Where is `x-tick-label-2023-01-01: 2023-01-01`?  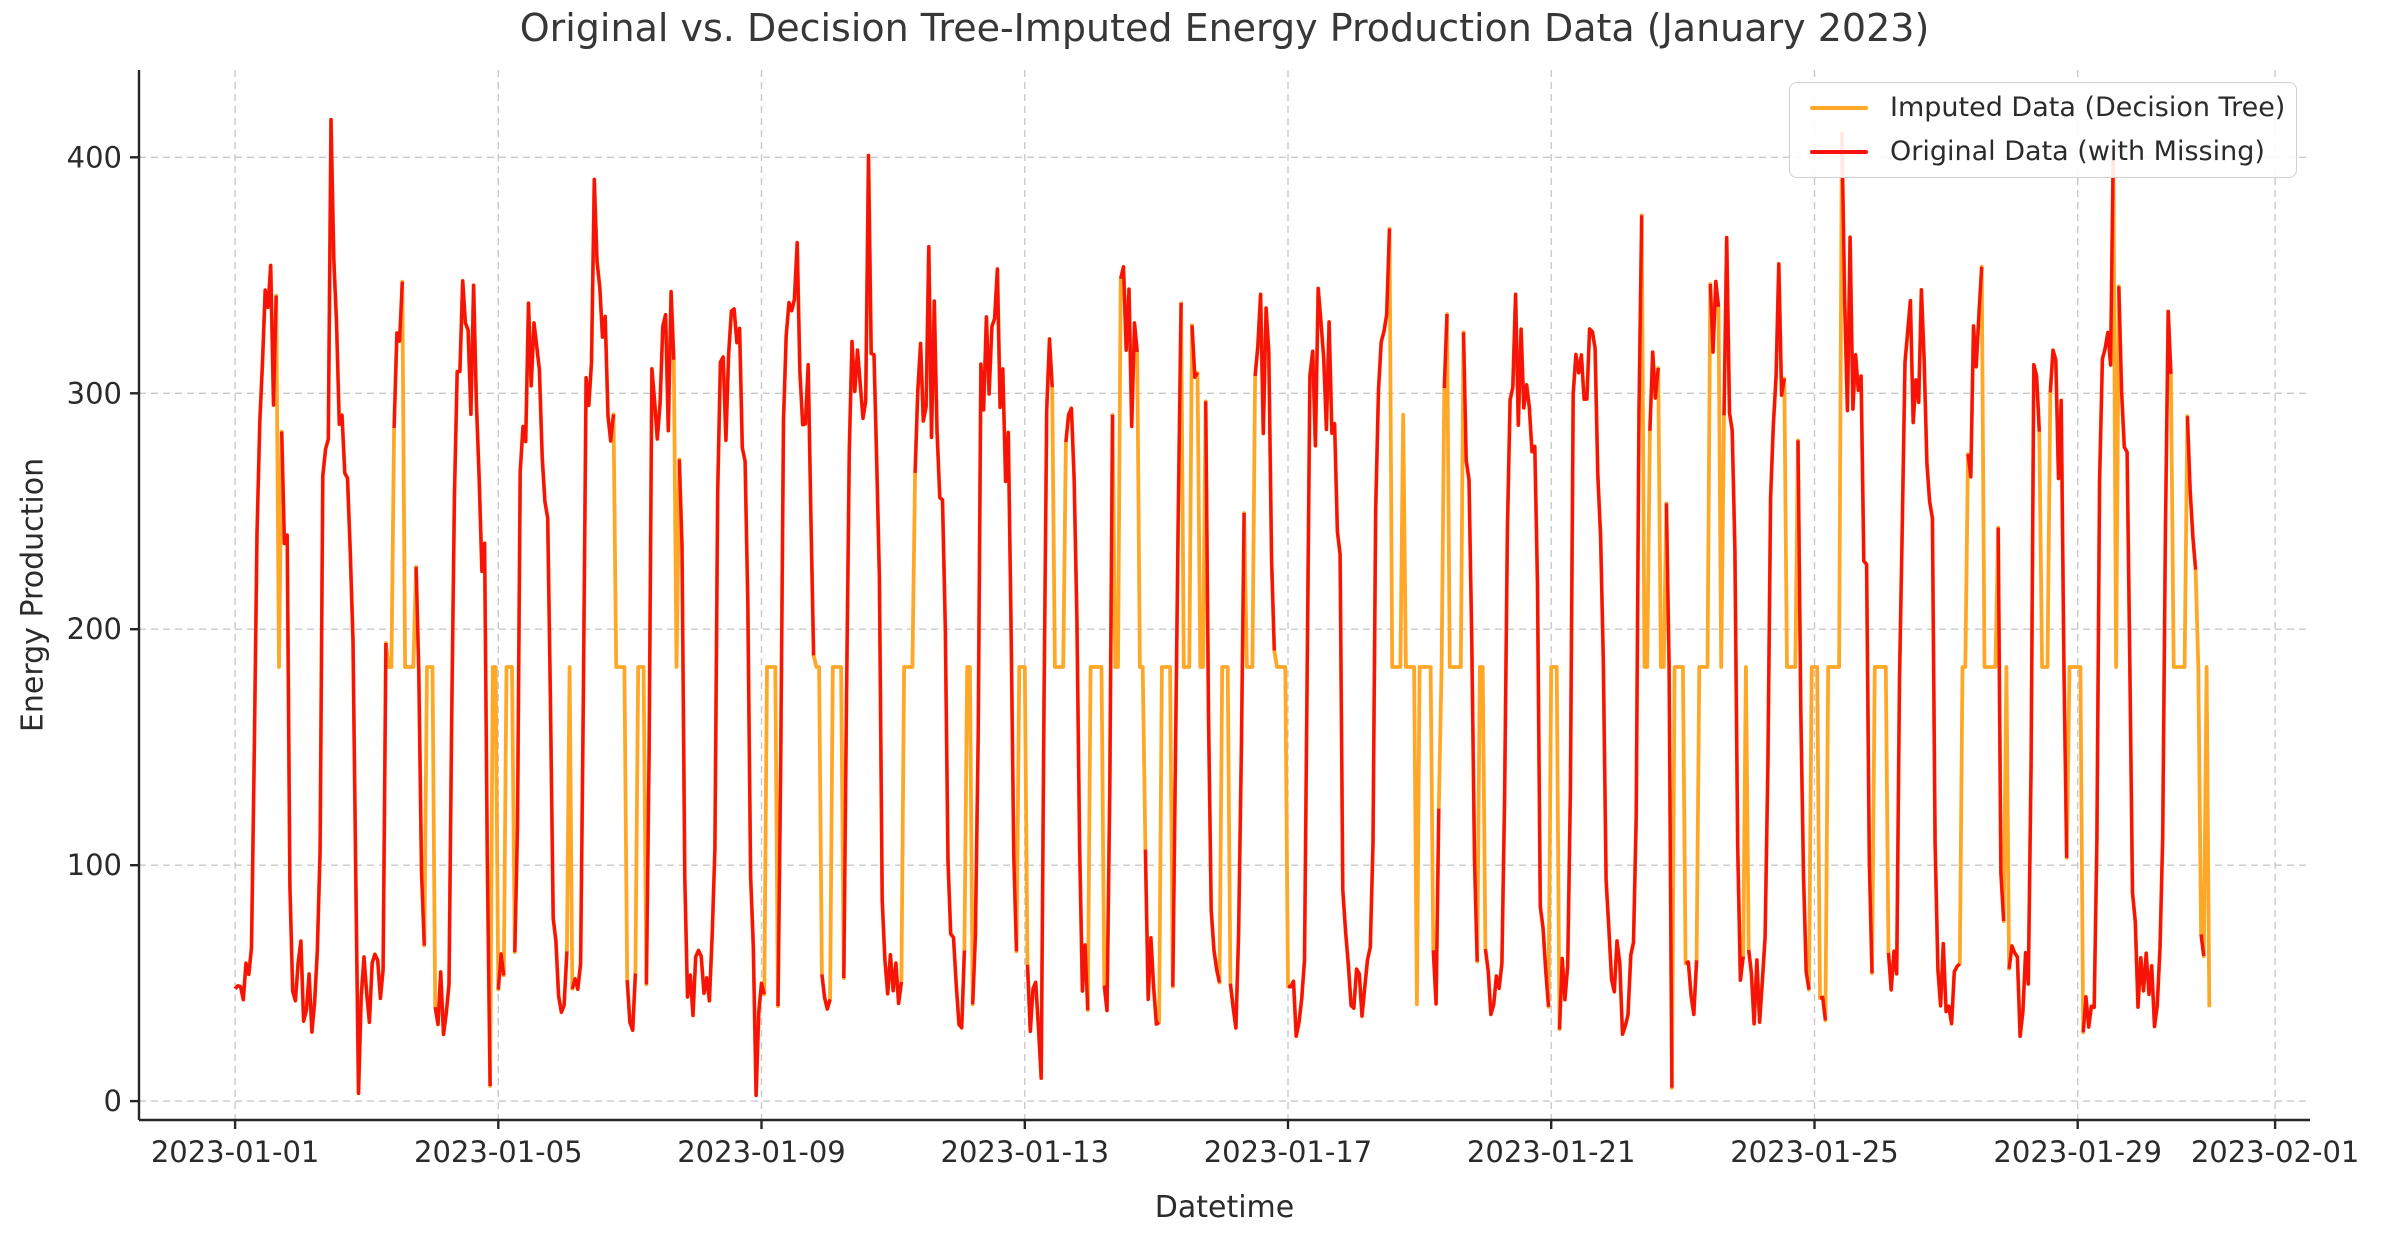 x-tick-label-2023-01-01: 2023-01-01 is located at coordinates (235, 1152).